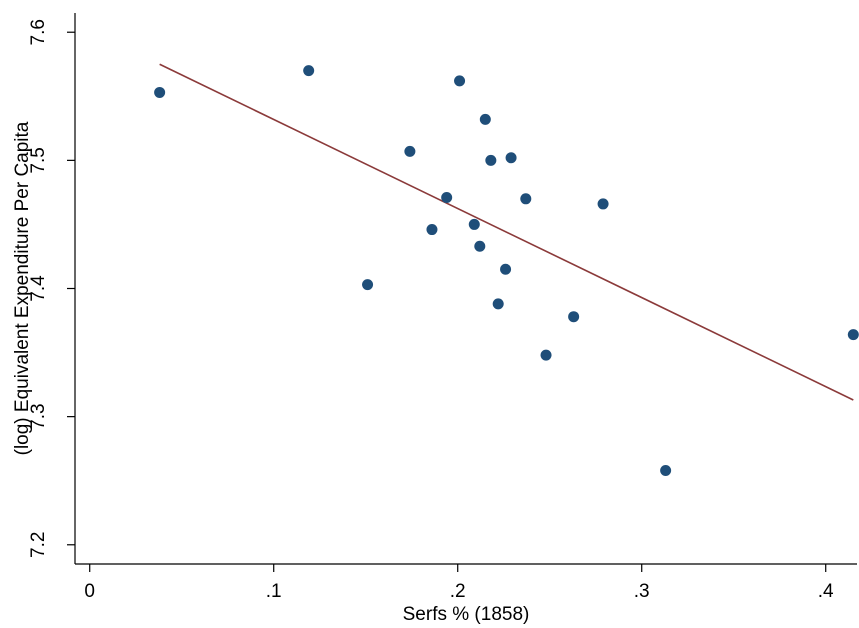 This screenshot has width=859, height=628. I want to click on x-tick-label: 0, so click(89, 591).